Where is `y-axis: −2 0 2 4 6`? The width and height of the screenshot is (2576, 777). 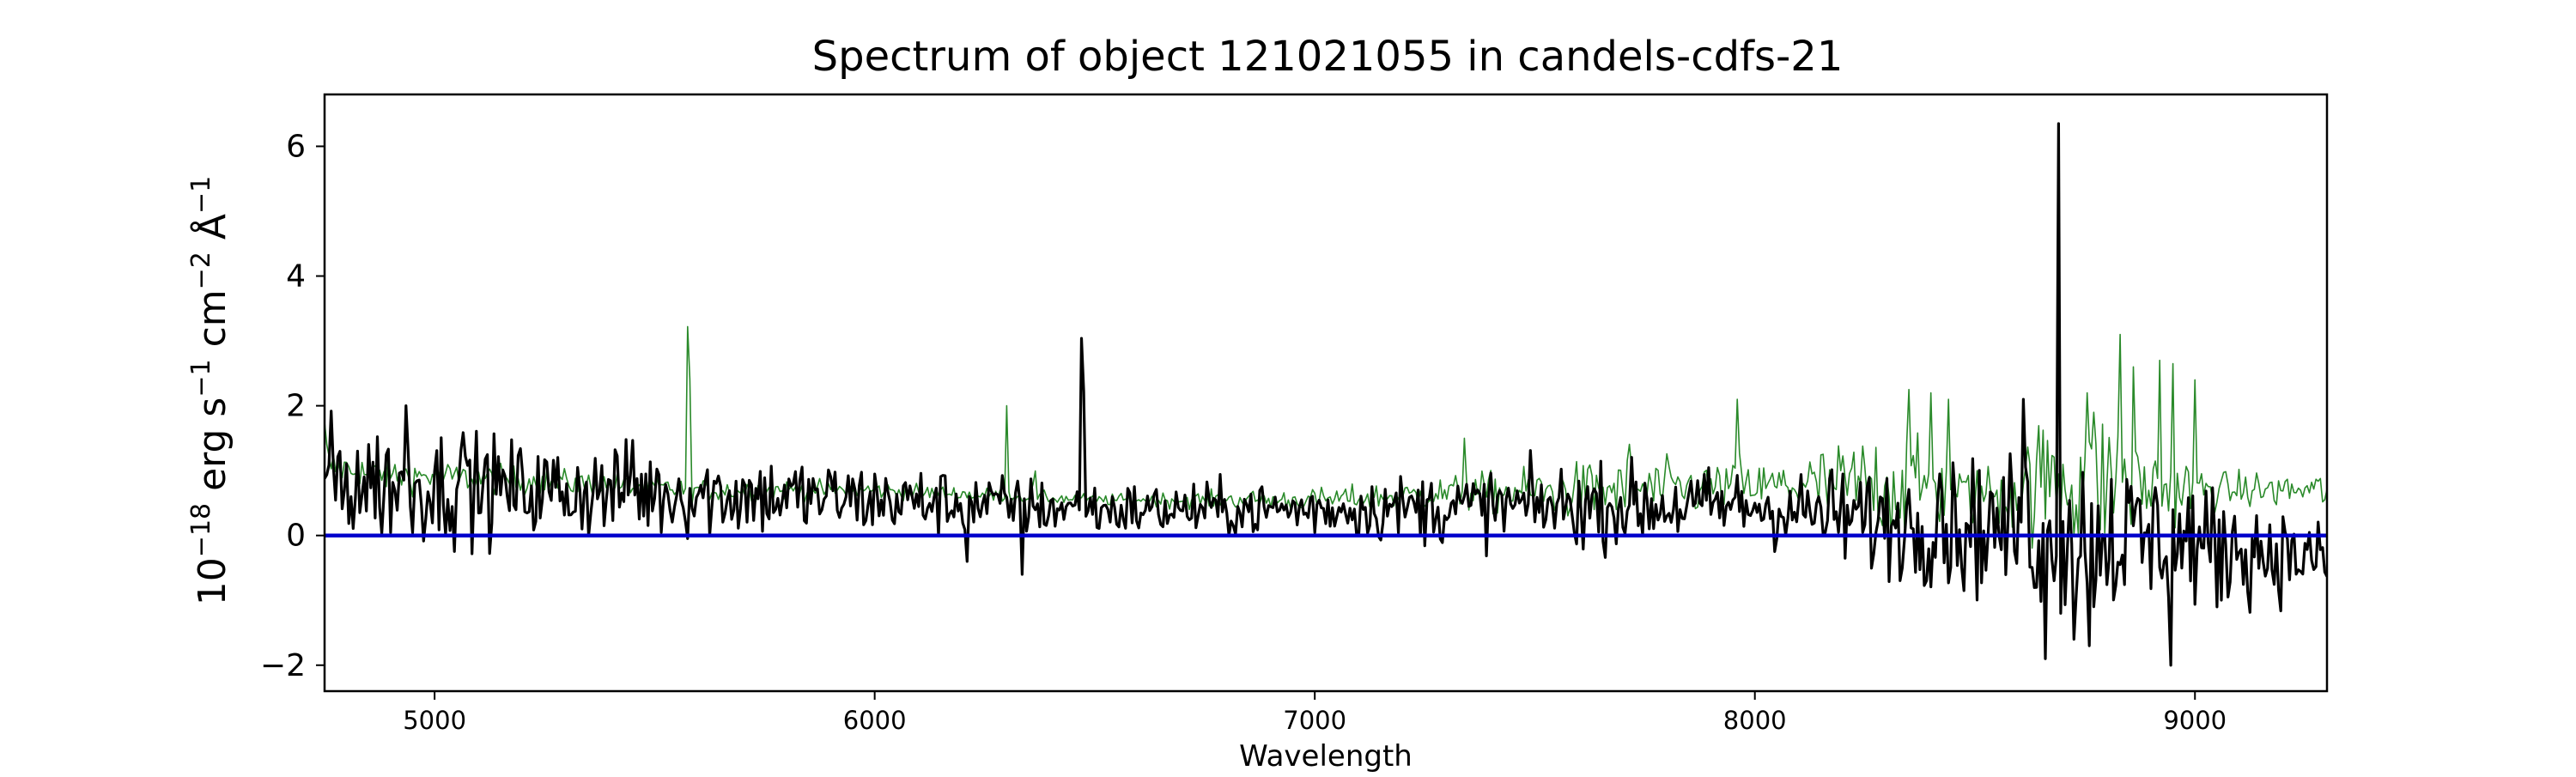 y-axis: −2 0 2 4 6 is located at coordinates (292, 406).